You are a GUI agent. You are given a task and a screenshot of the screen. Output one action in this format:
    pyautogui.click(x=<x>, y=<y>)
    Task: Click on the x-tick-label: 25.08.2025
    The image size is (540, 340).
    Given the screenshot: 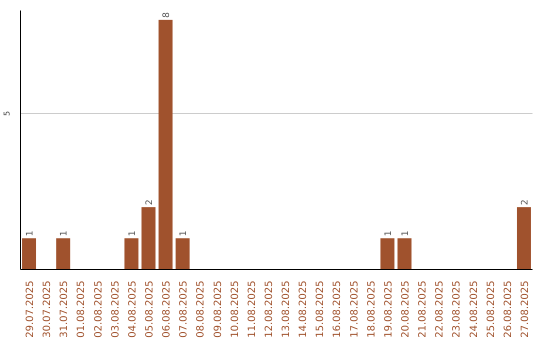 What is the action you would take?
    pyautogui.click(x=491, y=309)
    